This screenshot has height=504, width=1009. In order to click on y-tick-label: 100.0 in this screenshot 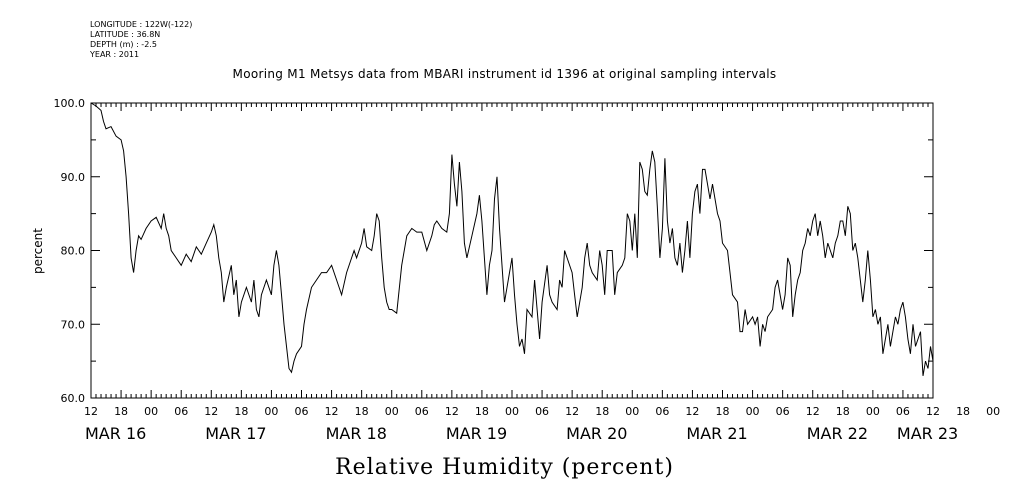, I will do `click(70, 103)`.